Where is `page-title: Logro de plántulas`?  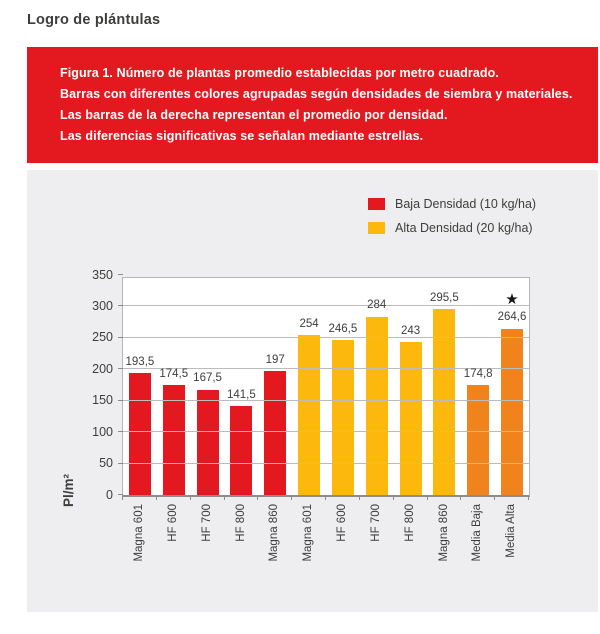 page-title: Logro de plántulas is located at coordinates (94, 20).